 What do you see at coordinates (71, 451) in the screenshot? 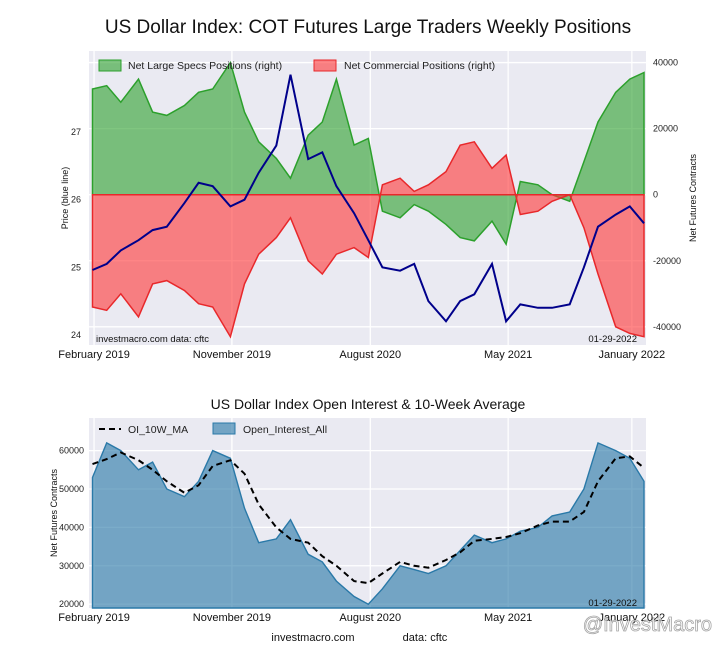
I see `open-interest-y-tick-label: 60000` at bounding box center [71, 451].